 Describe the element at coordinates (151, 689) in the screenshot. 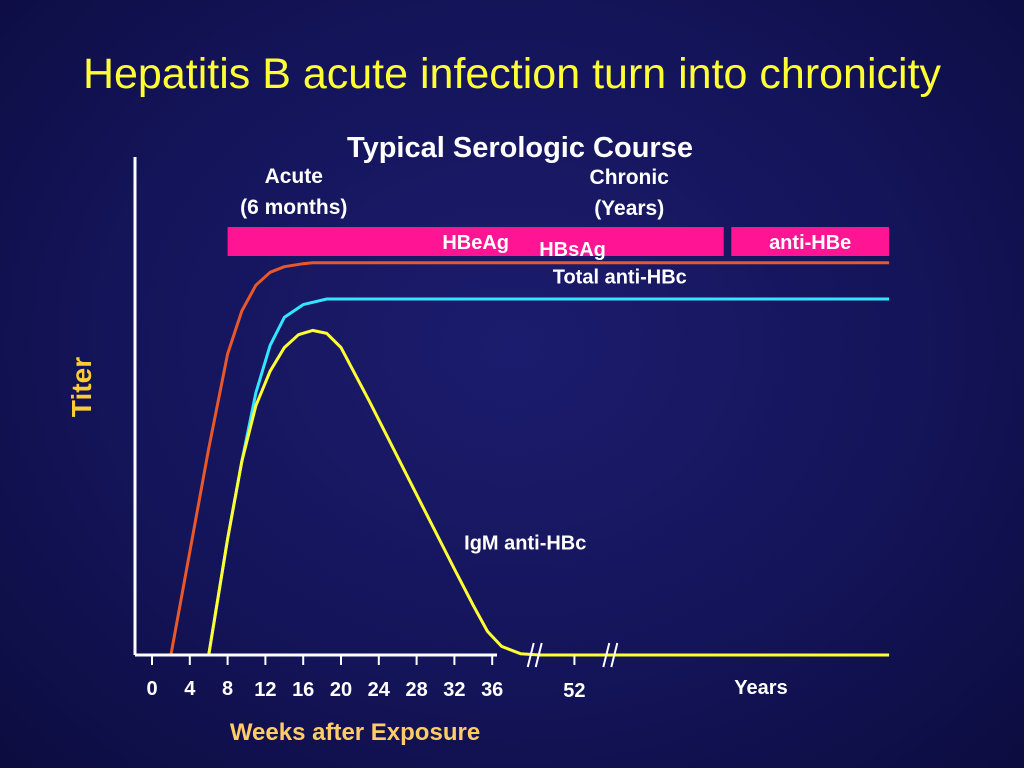

I see `x-tick-label: 0` at that location.